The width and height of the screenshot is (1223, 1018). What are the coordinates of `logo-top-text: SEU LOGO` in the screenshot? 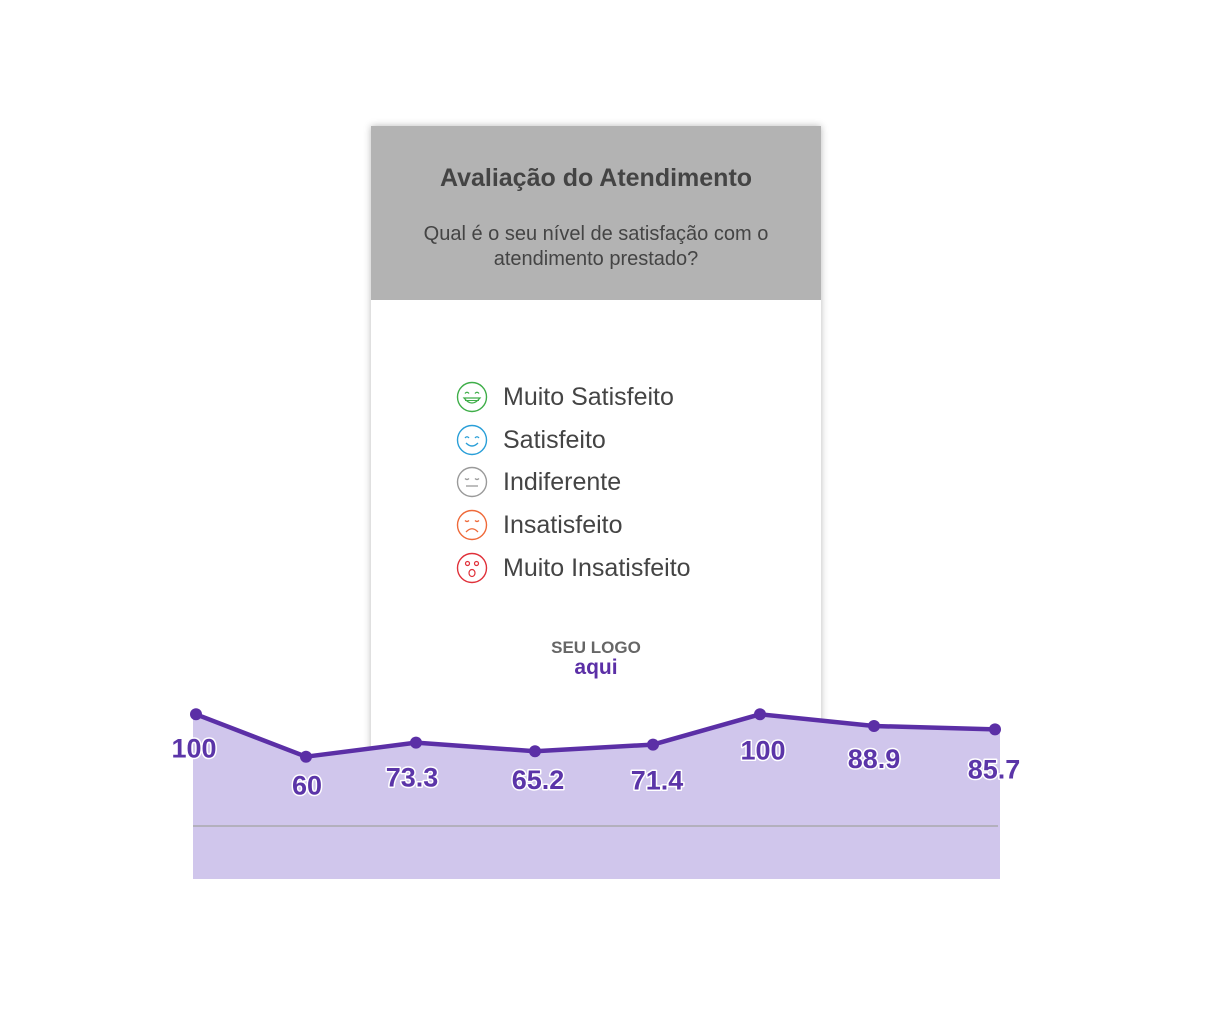 It's located at (596, 647).